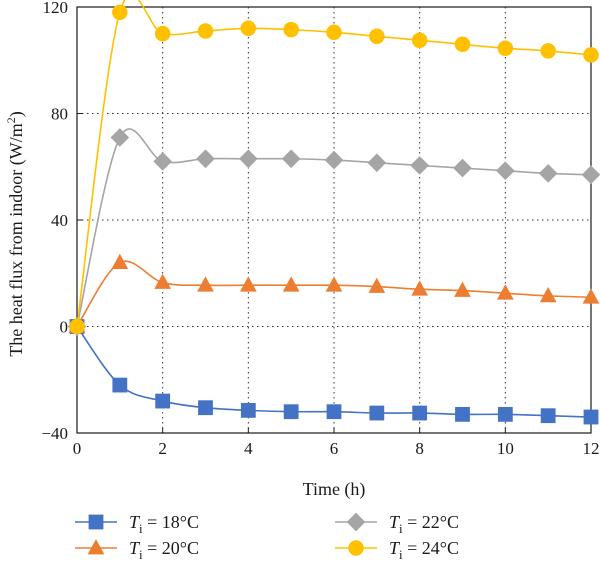  Describe the element at coordinates (356, 548) in the screenshot. I see `legend-marker-circle` at that location.